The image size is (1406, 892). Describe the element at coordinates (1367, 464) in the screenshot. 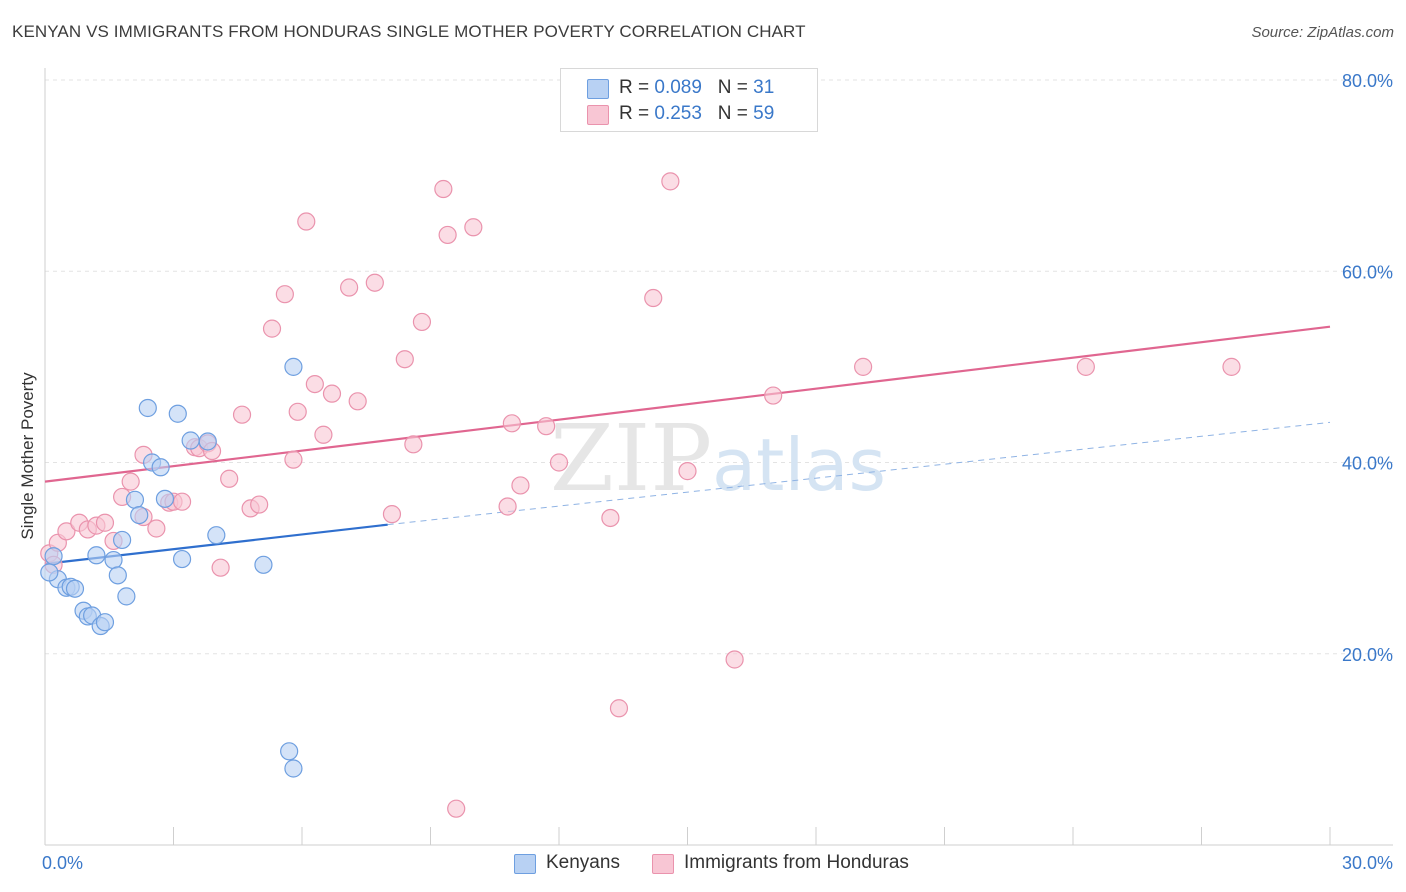

I see `y-tick-label: 40.0%` at that location.